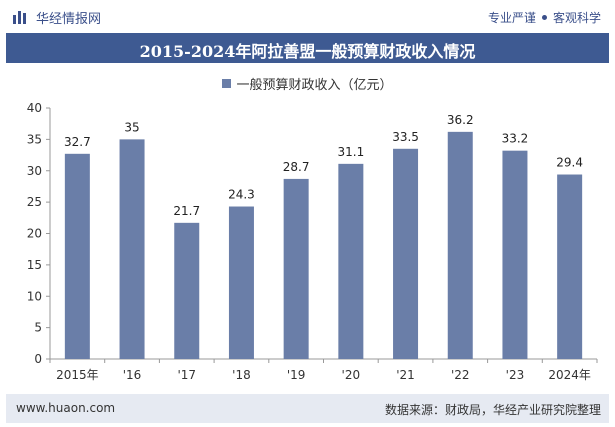 The width and height of the screenshot is (615, 427). I want to click on data-label: 31.1, so click(350, 152).